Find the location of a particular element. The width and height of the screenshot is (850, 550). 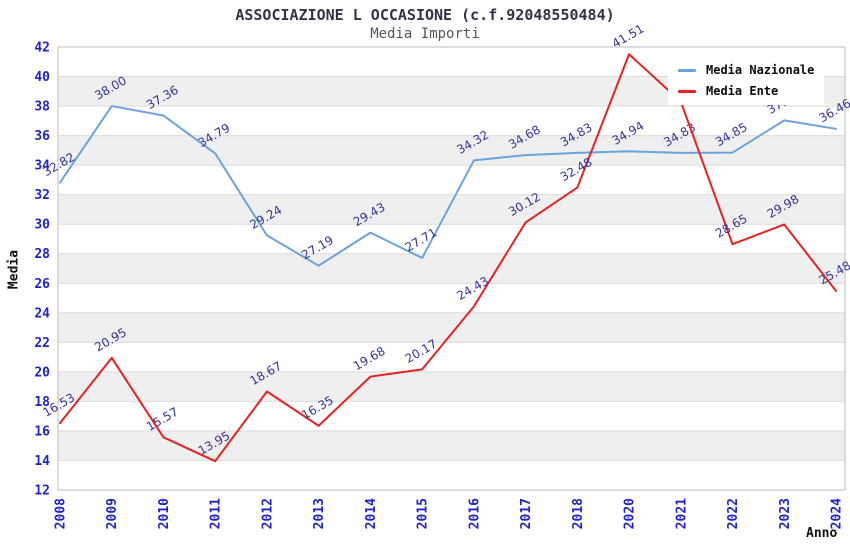

svg-text: 18 is located at coordinates (42, 402).